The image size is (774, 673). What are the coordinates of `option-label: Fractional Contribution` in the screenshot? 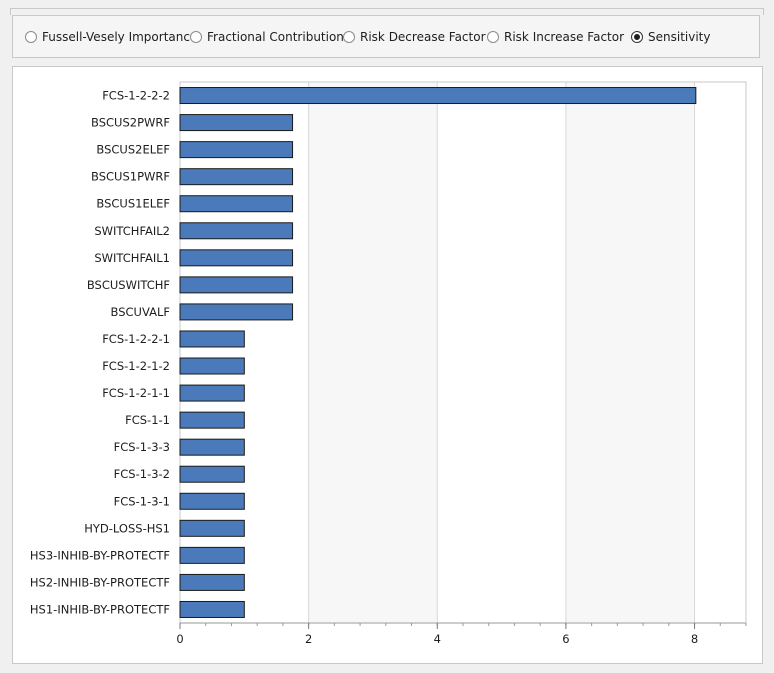 It's located at (275, 37).